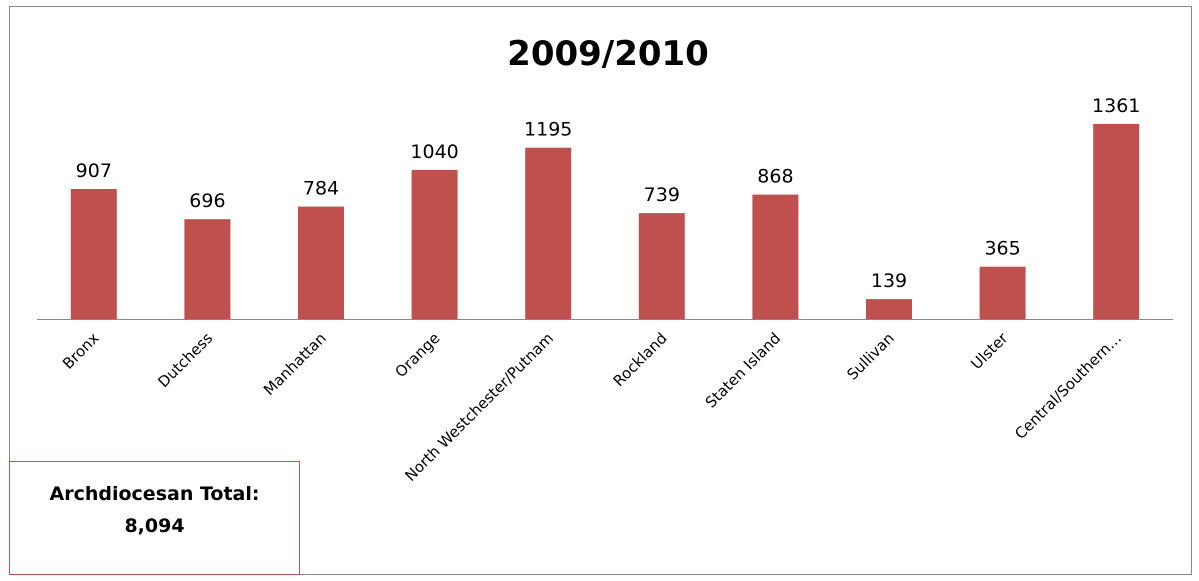 Image resolution: width=1199 pixels, height=581 pixels. Describe the element at coordinates (207, 201) in the screenshot. I see `data-label-1: 696` at that location.